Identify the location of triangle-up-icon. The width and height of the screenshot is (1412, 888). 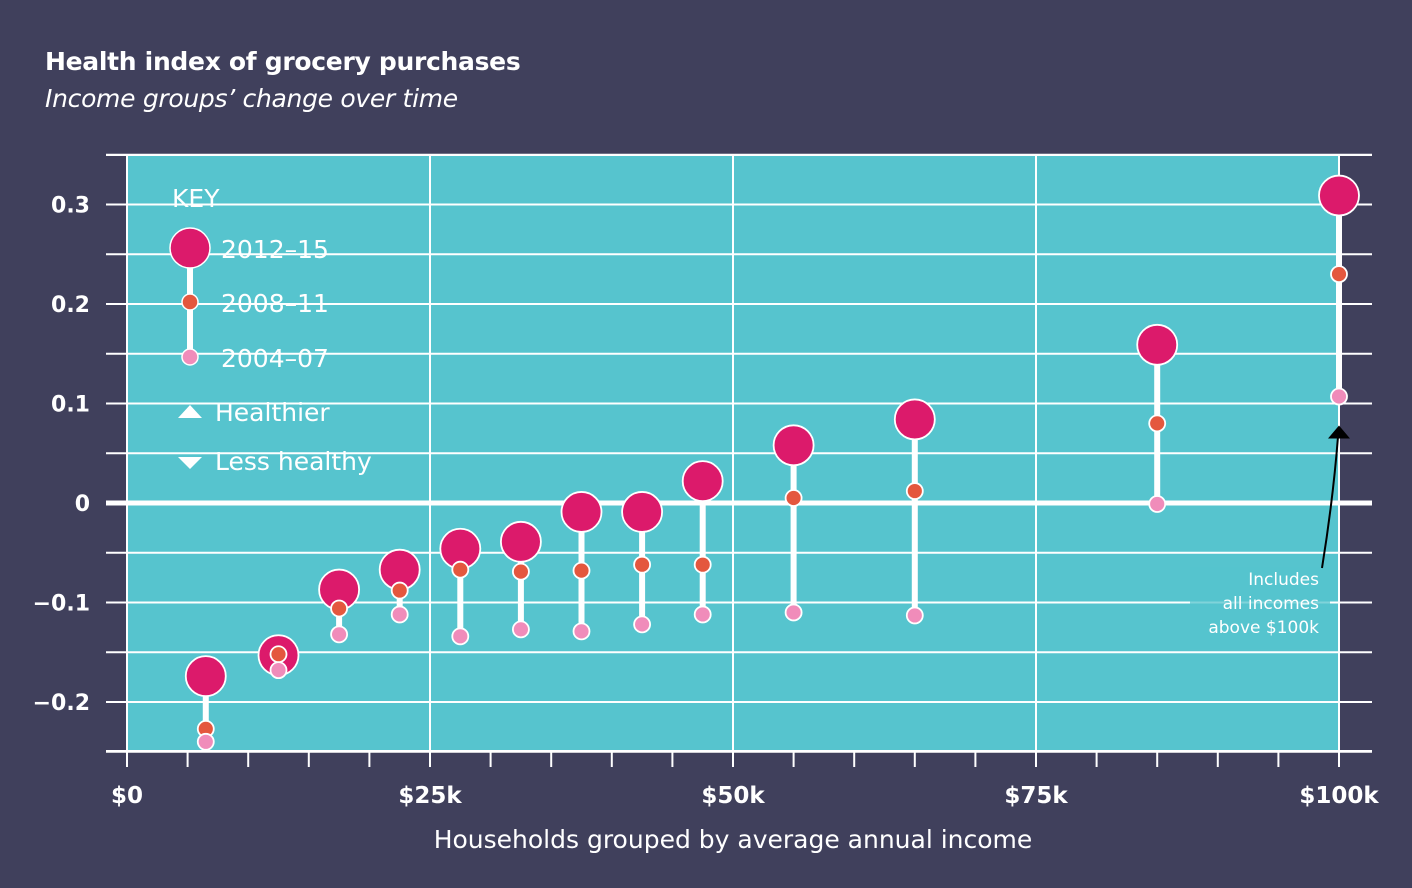
(190, 411).